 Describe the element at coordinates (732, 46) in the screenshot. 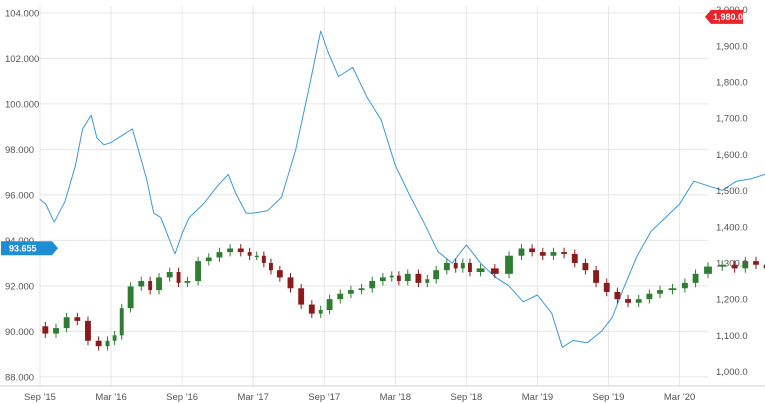

I see `y-right-tick-label: 1,900.0` at that location.